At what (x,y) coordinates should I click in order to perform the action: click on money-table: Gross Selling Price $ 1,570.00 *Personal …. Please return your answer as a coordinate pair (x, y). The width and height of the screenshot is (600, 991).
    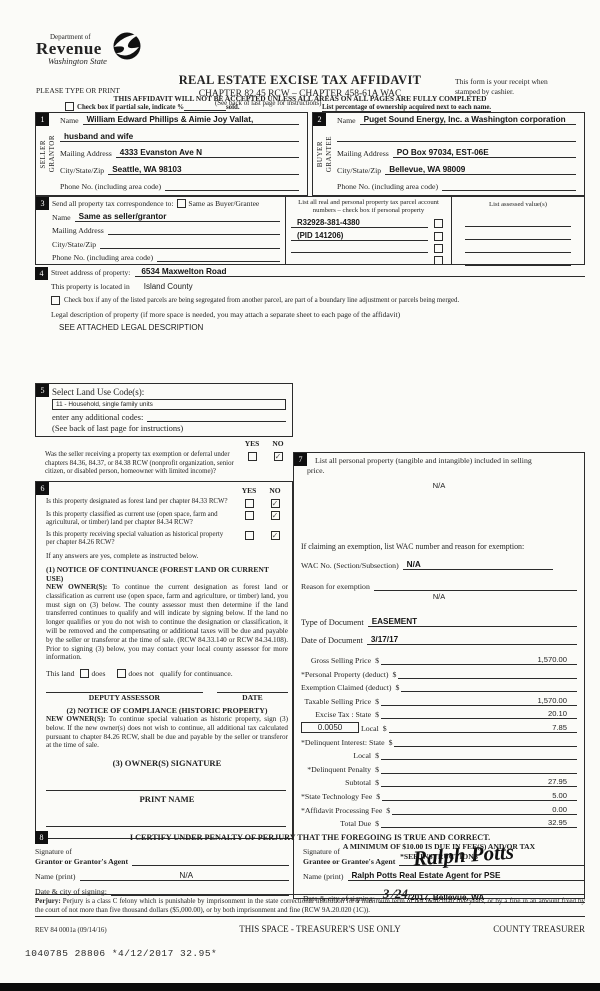
    Looking at the image, I should click on (439, 740).